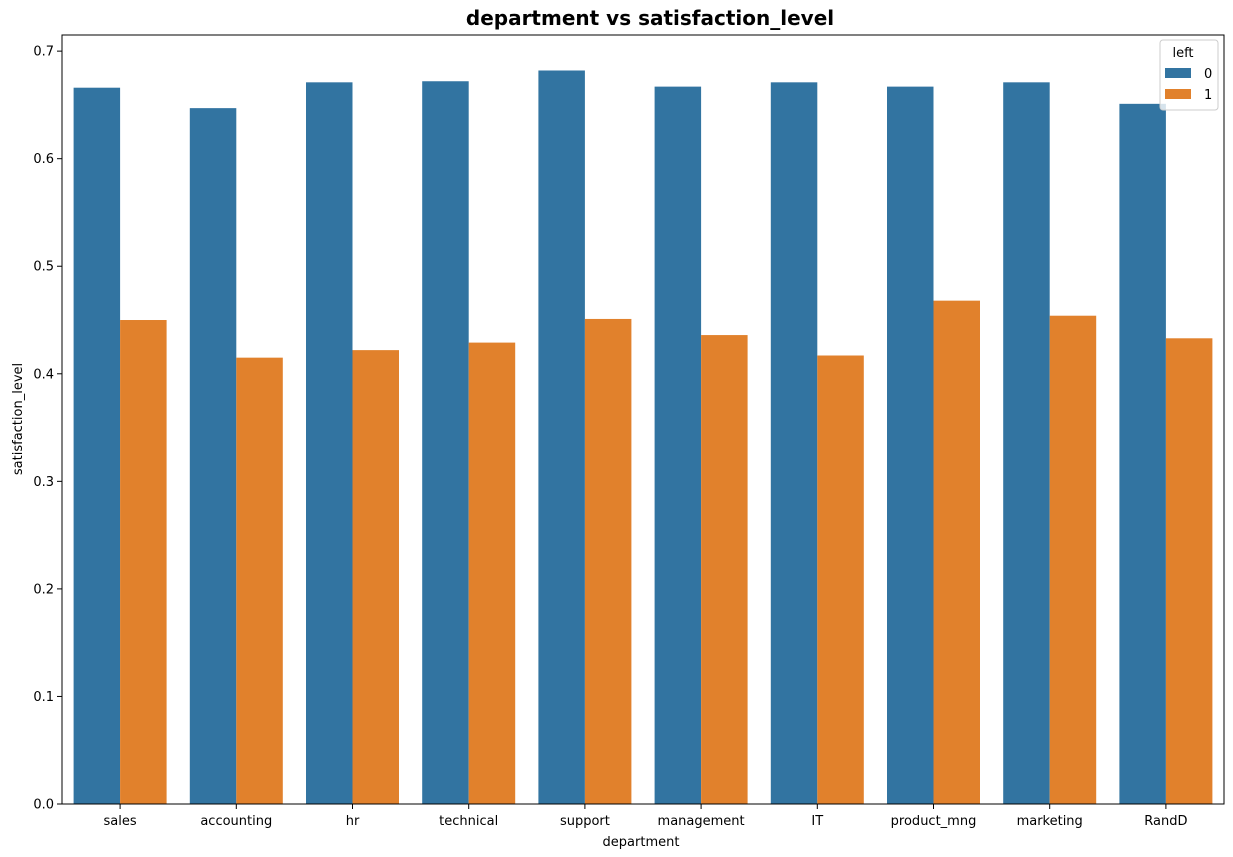 The height and width of the screenshot is (857, 1233). I want to click on x-axis-label: department, so click(641, 842).